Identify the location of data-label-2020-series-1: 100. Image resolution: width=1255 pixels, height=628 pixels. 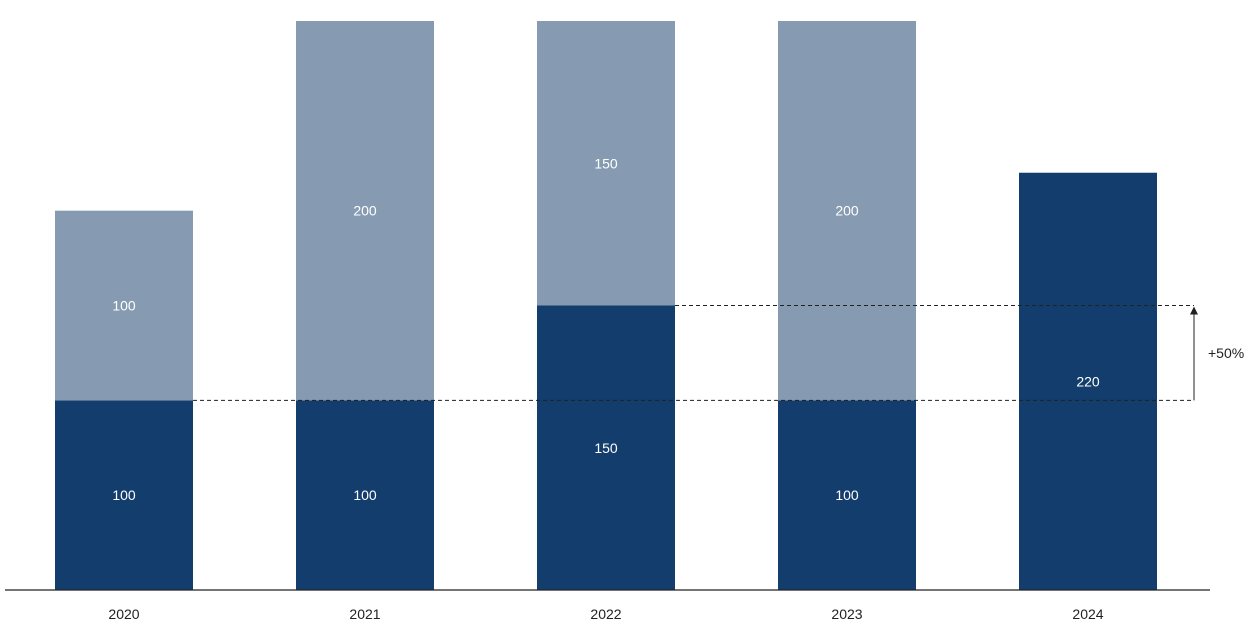
(124, 495).